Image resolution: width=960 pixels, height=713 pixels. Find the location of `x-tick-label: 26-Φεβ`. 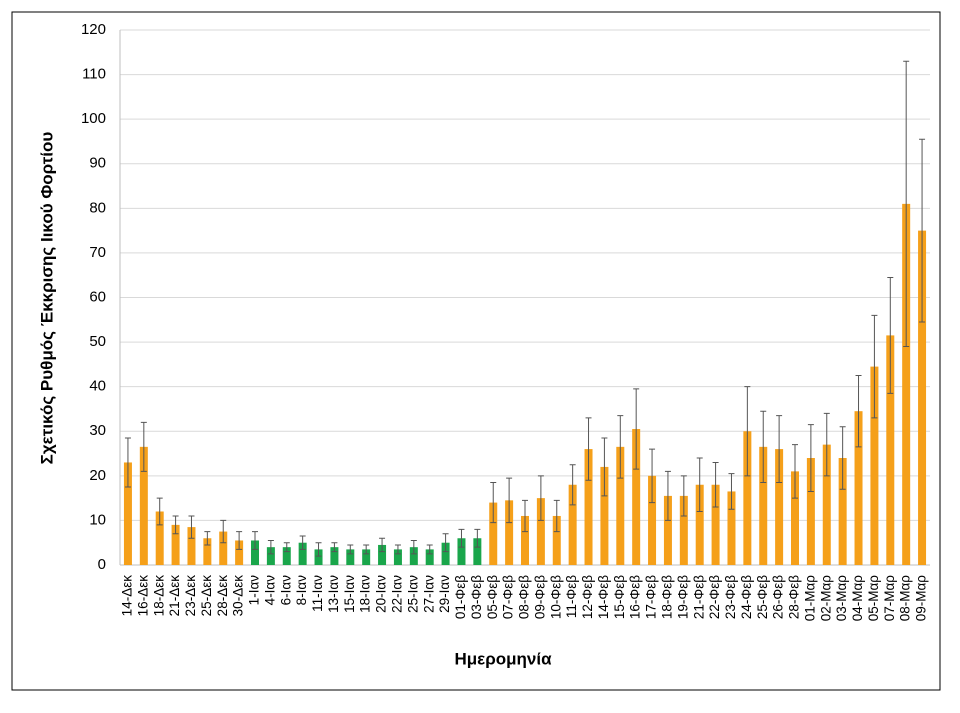

x-tick-label: 26-Φεβ is located at coordinates (778, 597).